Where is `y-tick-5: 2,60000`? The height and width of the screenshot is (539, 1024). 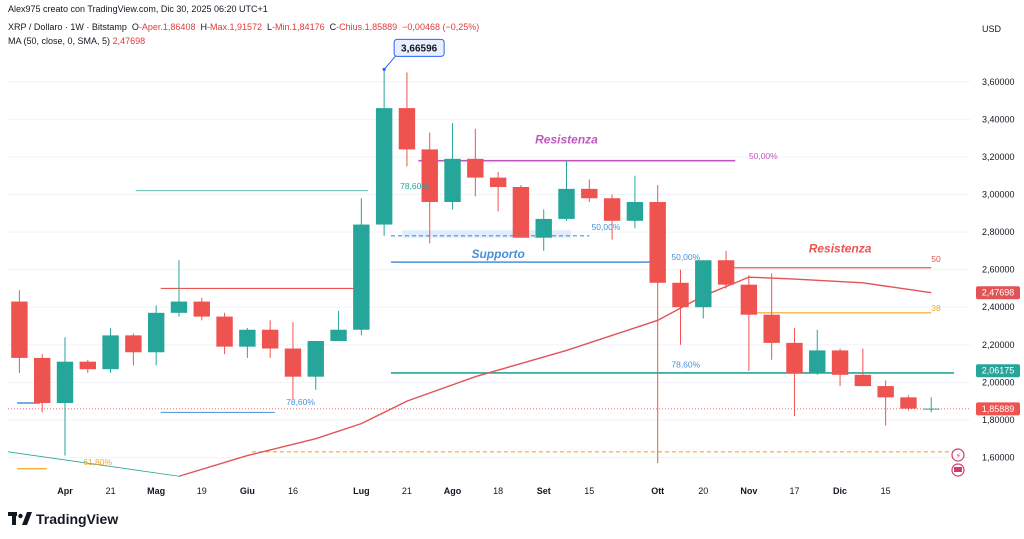
y-tick-5: 2,60000 is located at coordinates (998, 270).